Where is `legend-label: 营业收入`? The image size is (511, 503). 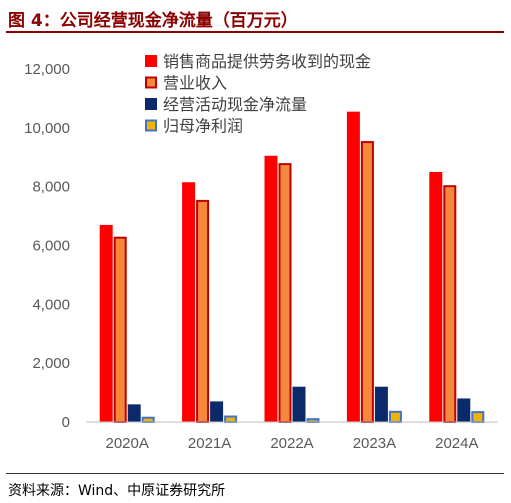 legend-label: 营业收入 is located at coordinates (195, 83).